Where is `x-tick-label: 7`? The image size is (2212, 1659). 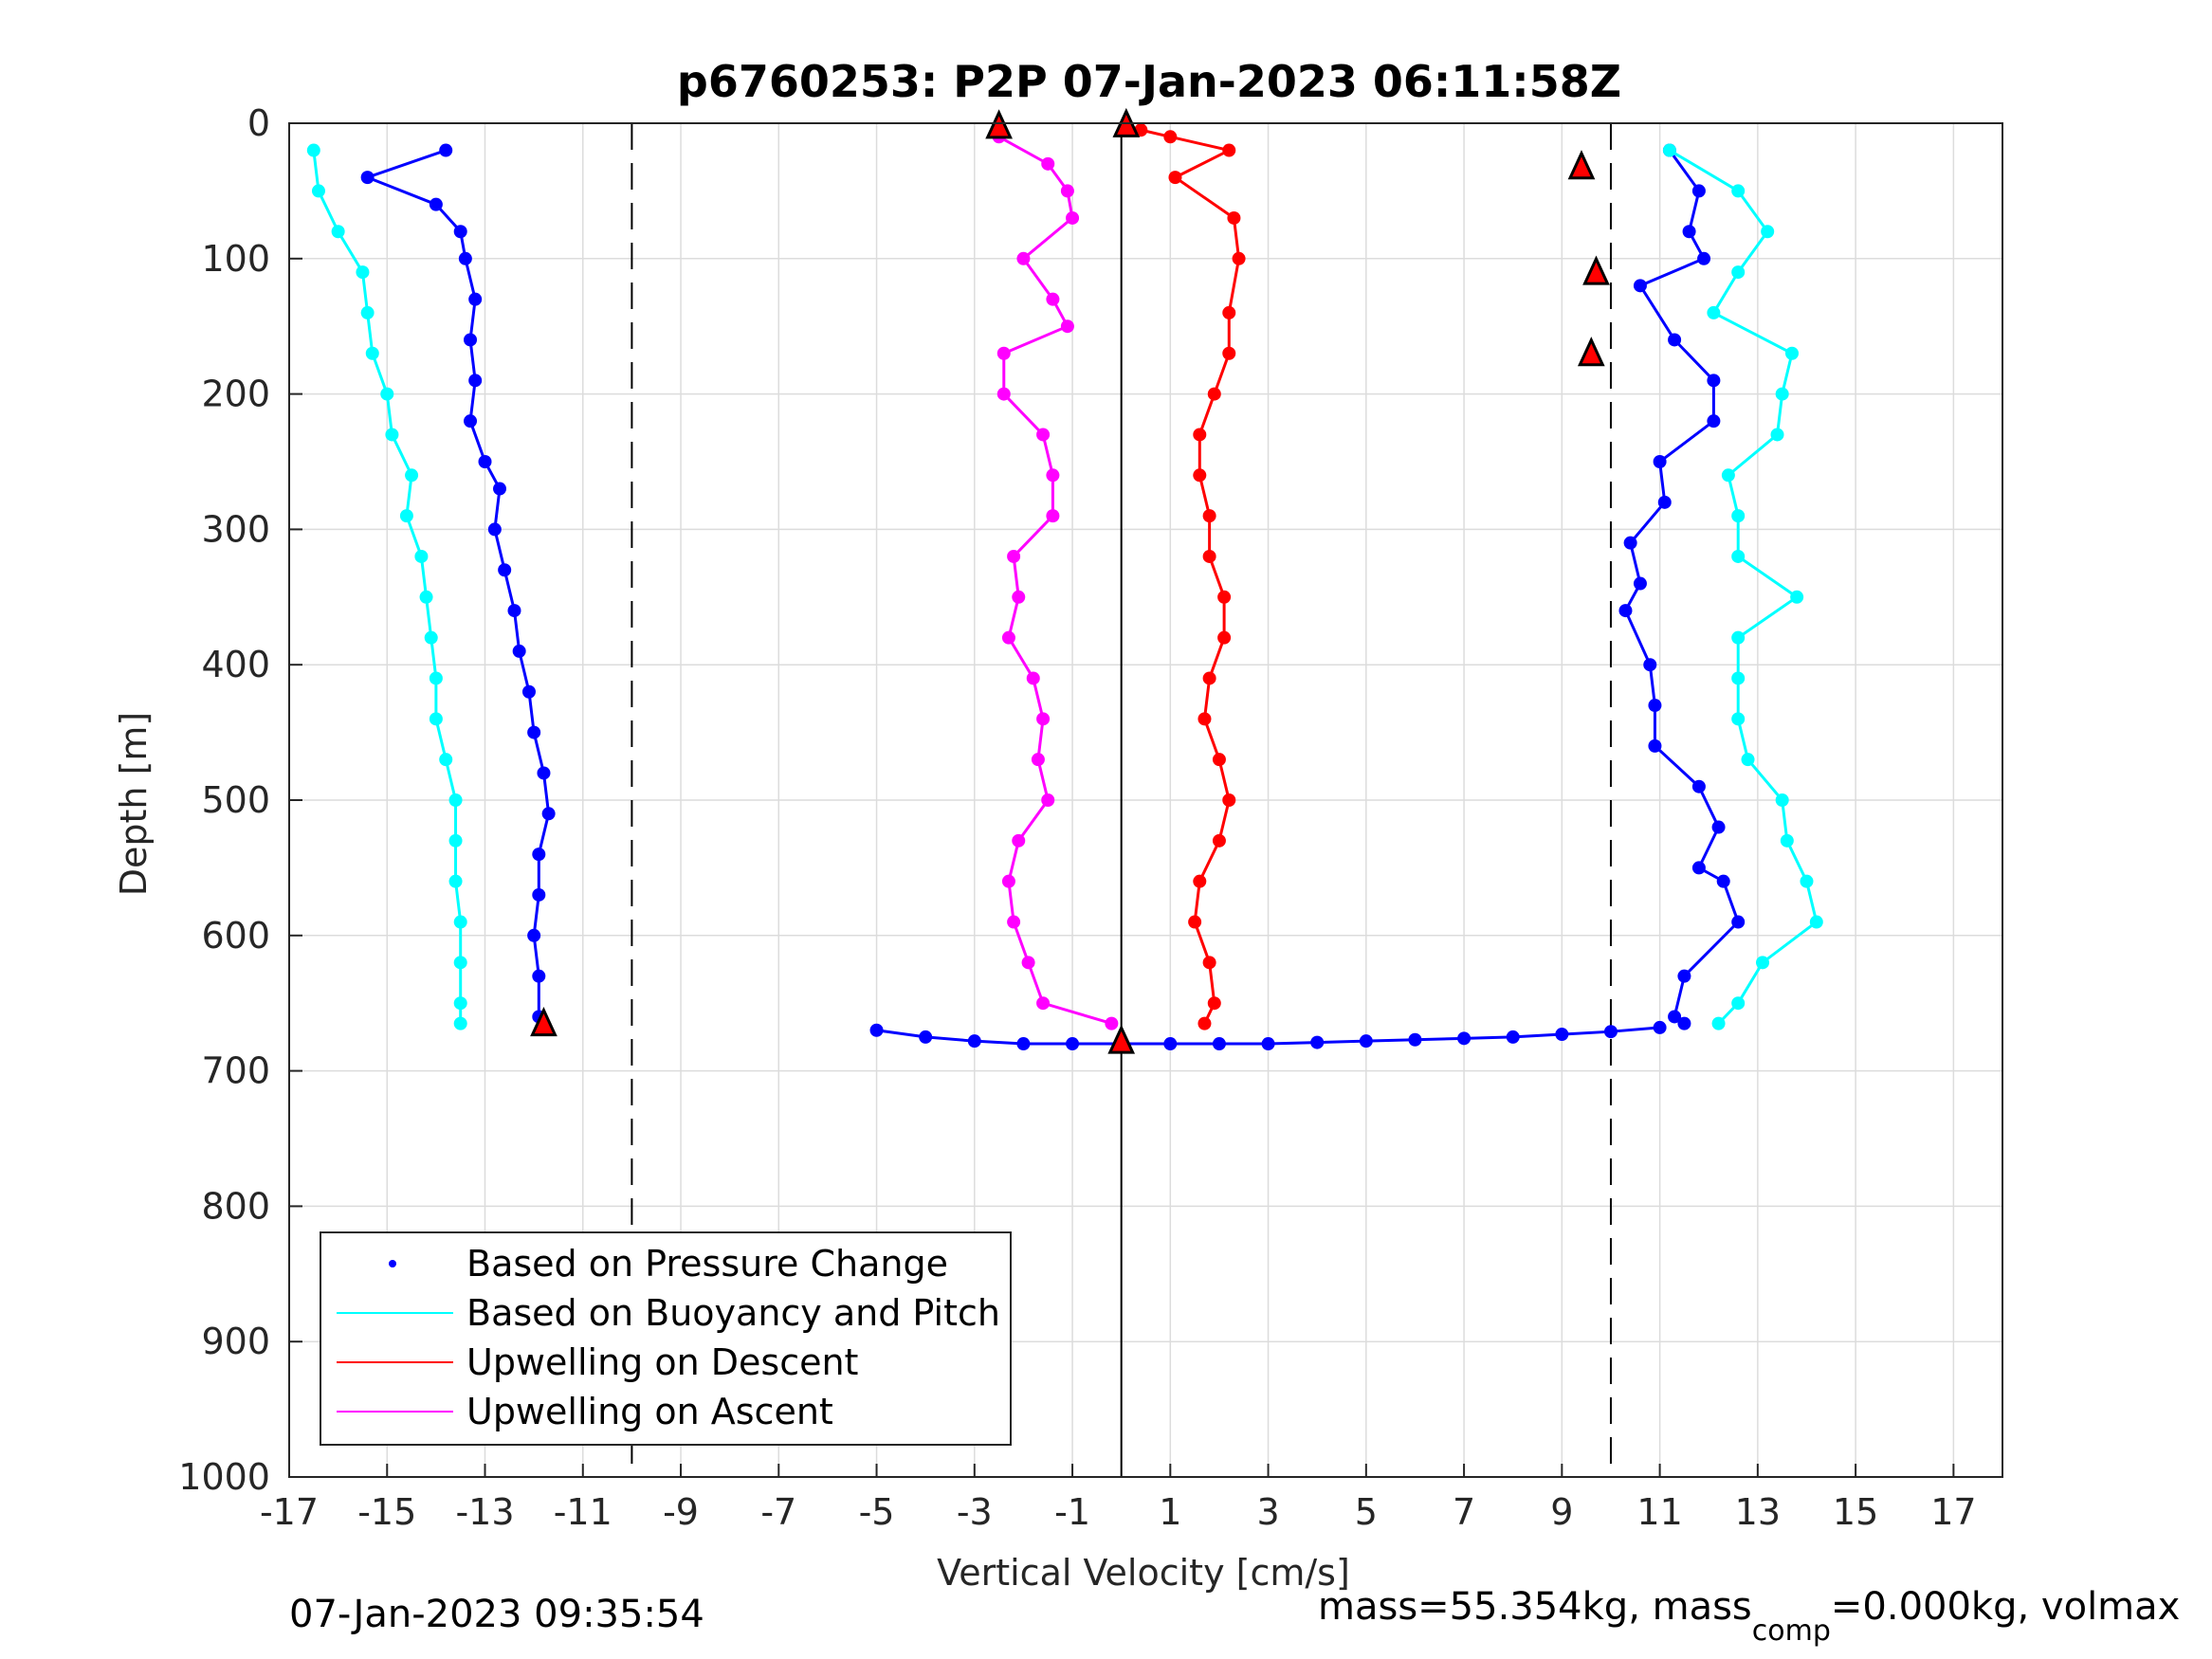
x-tick-label: 7 is located at coordinates (1464, 1512).